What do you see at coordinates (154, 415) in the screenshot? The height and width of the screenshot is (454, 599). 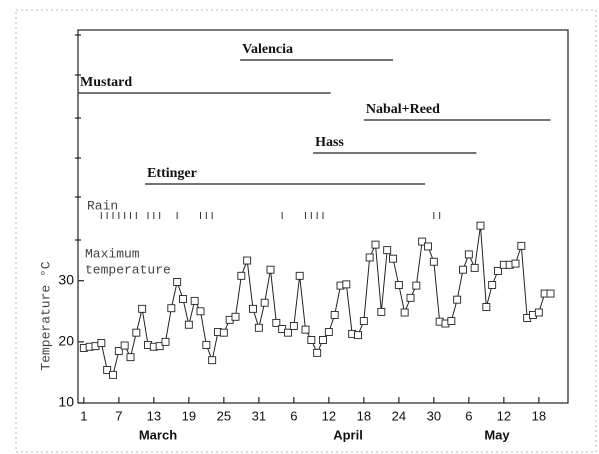 I see `x-tick-label: 13` at bounding box center [154, 415].